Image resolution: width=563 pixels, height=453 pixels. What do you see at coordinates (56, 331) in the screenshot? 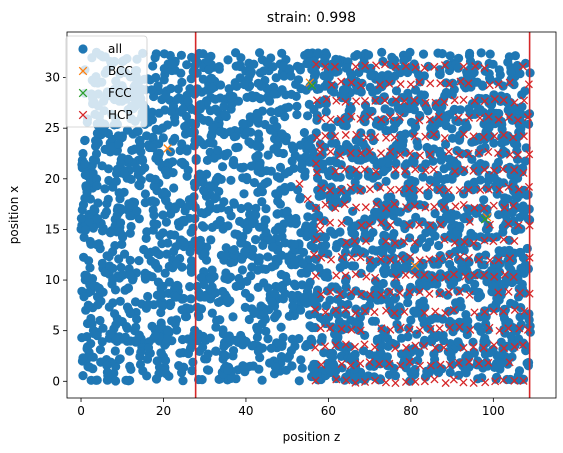
I see `y-tick-label: 5` at bounding box center [56, 331].